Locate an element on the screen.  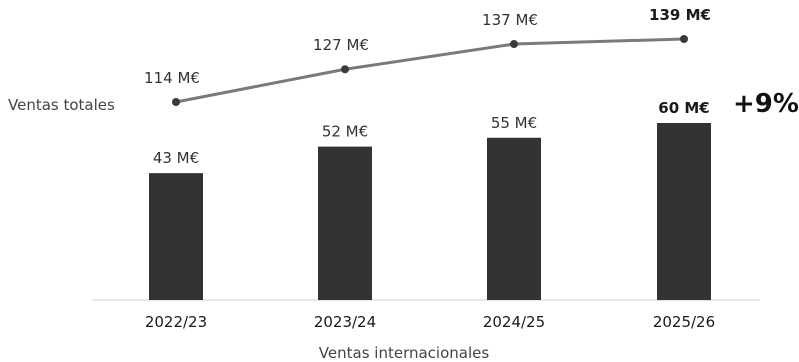
line-value-label: 139 M€ is located at coordinates (680, 15).